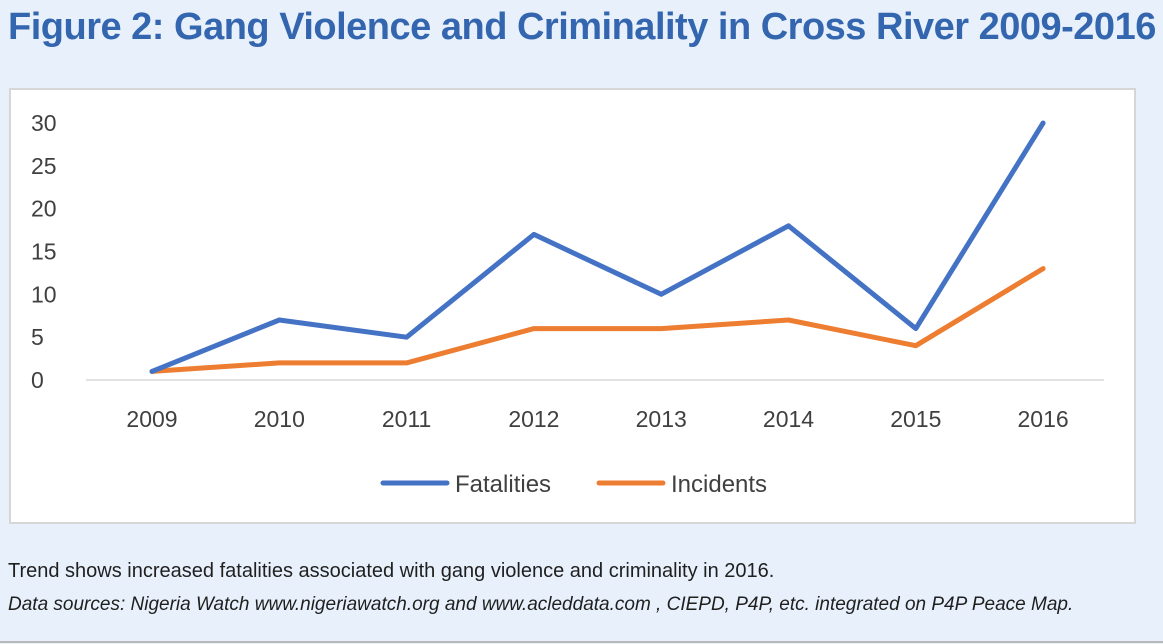 The height and width of the screenshot is (644, 1163). I want to click on legend-label-fatalities: Fatalities, so click(503, 484).